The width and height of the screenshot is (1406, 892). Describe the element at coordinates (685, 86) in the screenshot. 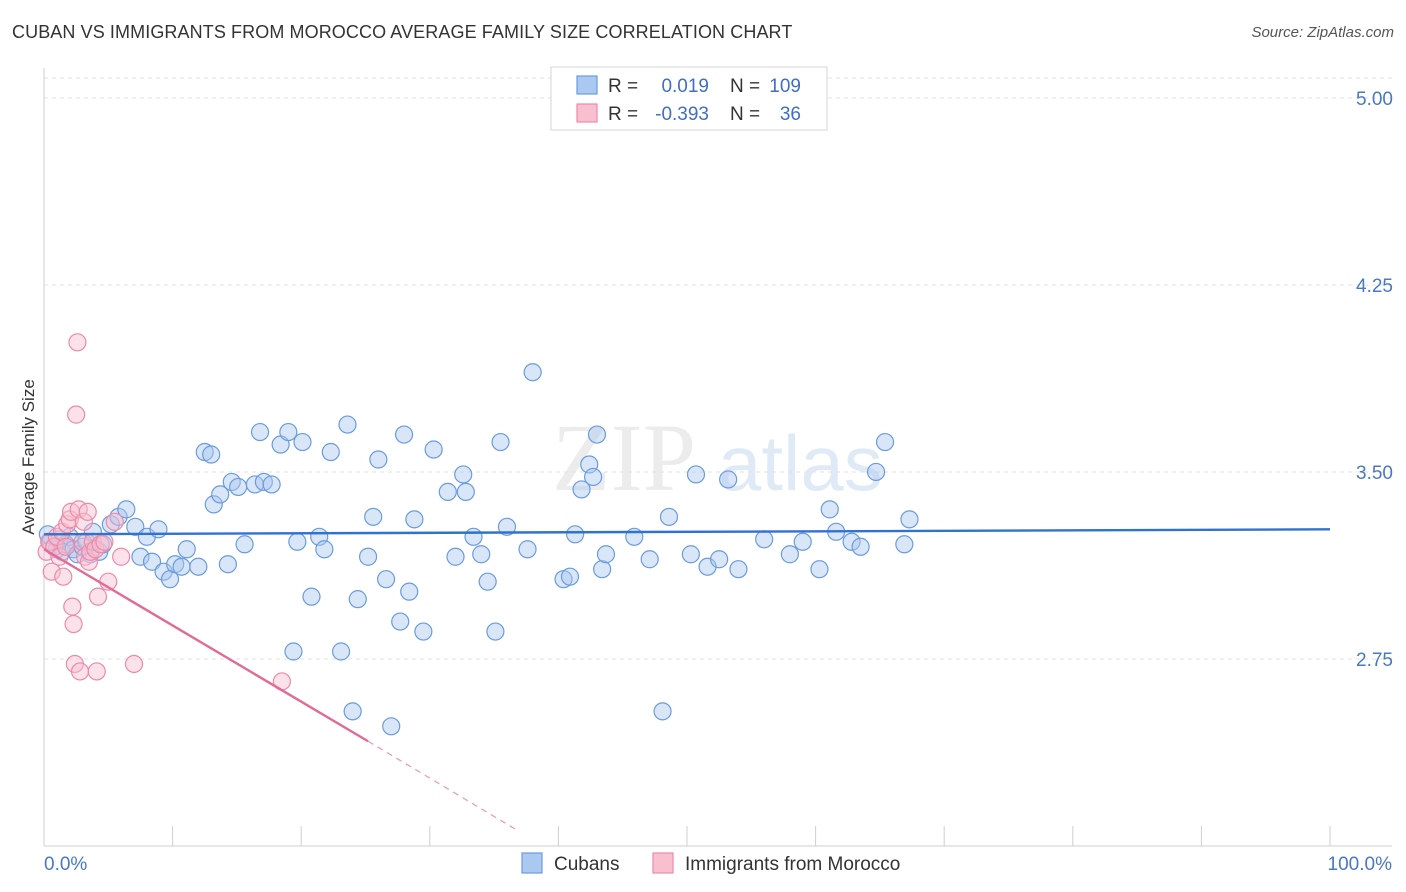

I see `cubans-r-value: 0.019` at that location.